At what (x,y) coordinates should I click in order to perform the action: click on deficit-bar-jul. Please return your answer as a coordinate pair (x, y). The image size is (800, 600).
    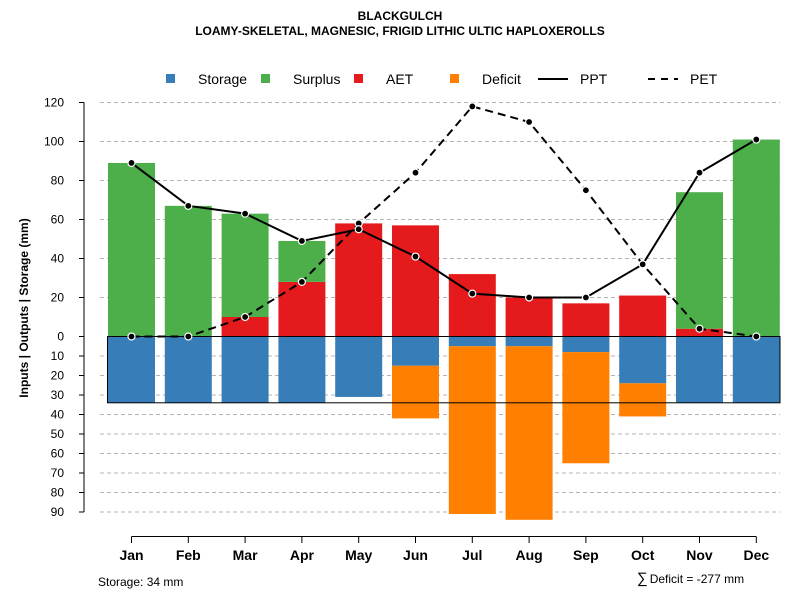
    Looking at the image, I should click on (472, 430).